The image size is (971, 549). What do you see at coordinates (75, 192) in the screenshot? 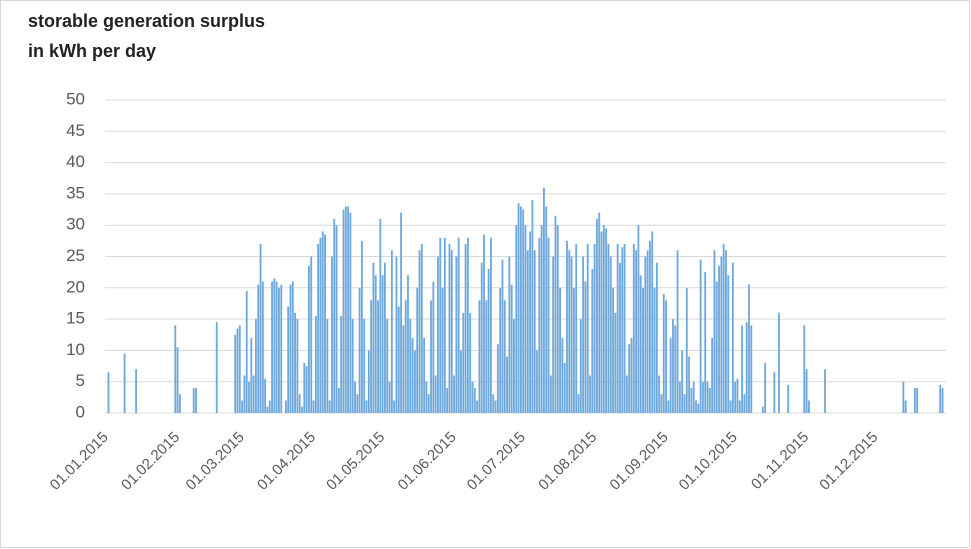
I see `y-tick-label: 35` at bounding box center [75, 192].